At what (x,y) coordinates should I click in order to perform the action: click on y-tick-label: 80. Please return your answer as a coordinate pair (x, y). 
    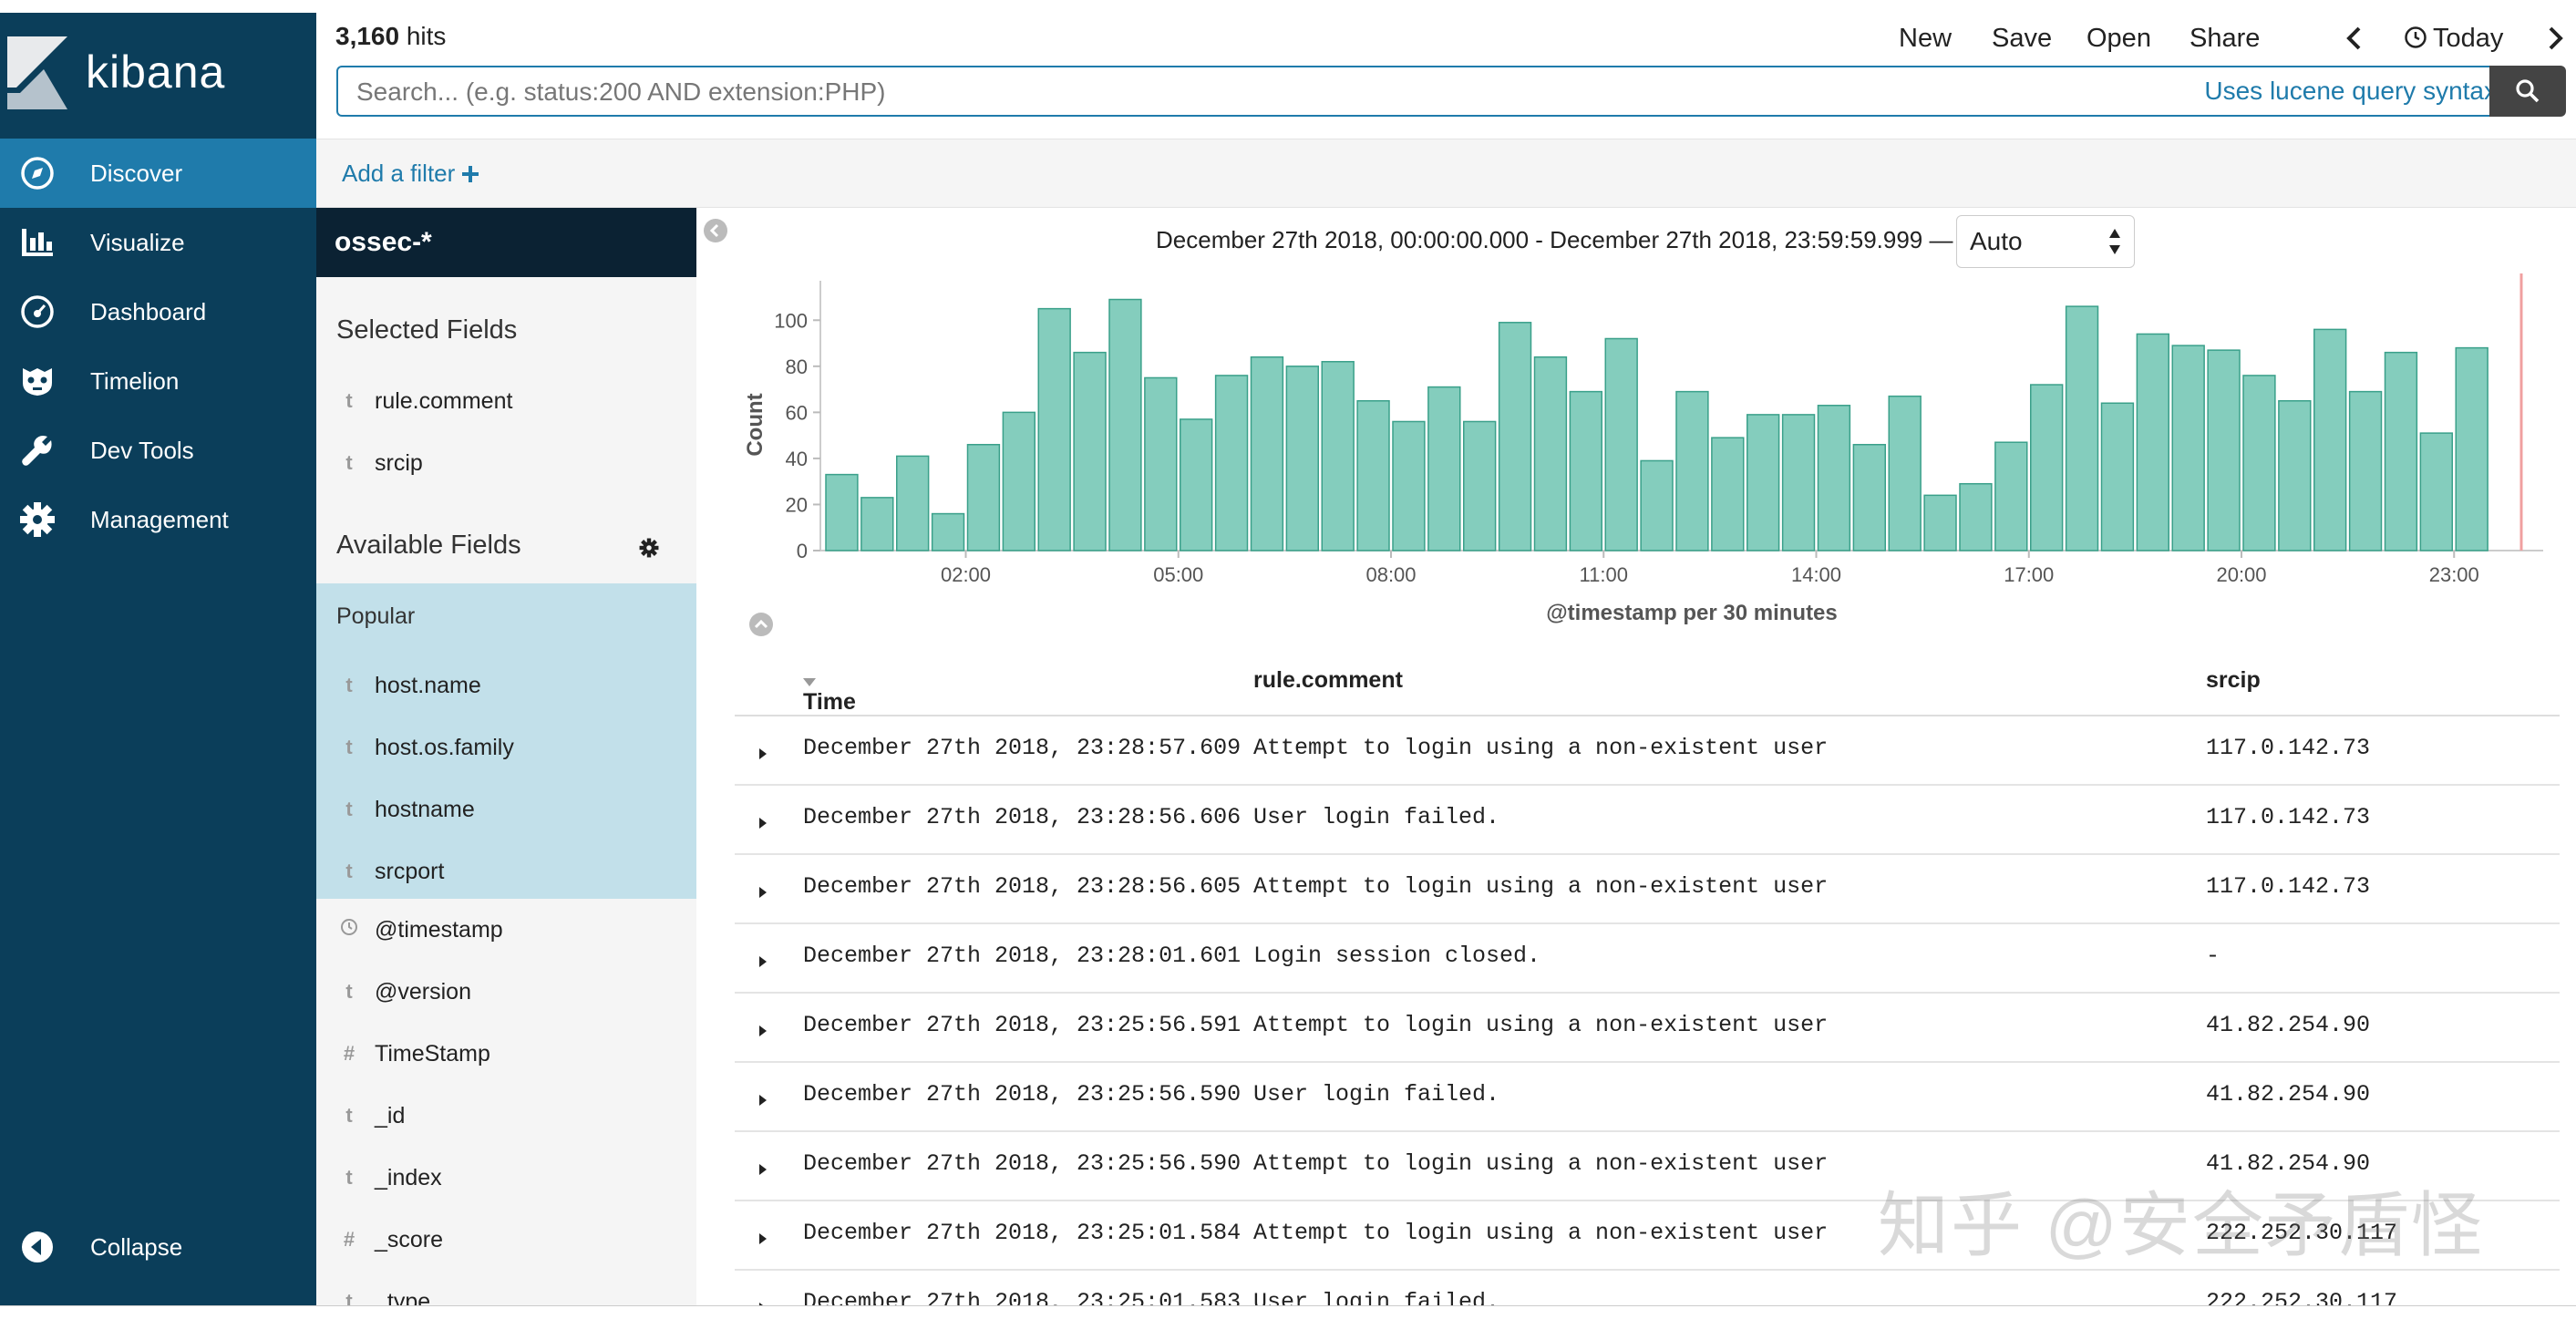
    Looking at the image, I should click on (797, 367).